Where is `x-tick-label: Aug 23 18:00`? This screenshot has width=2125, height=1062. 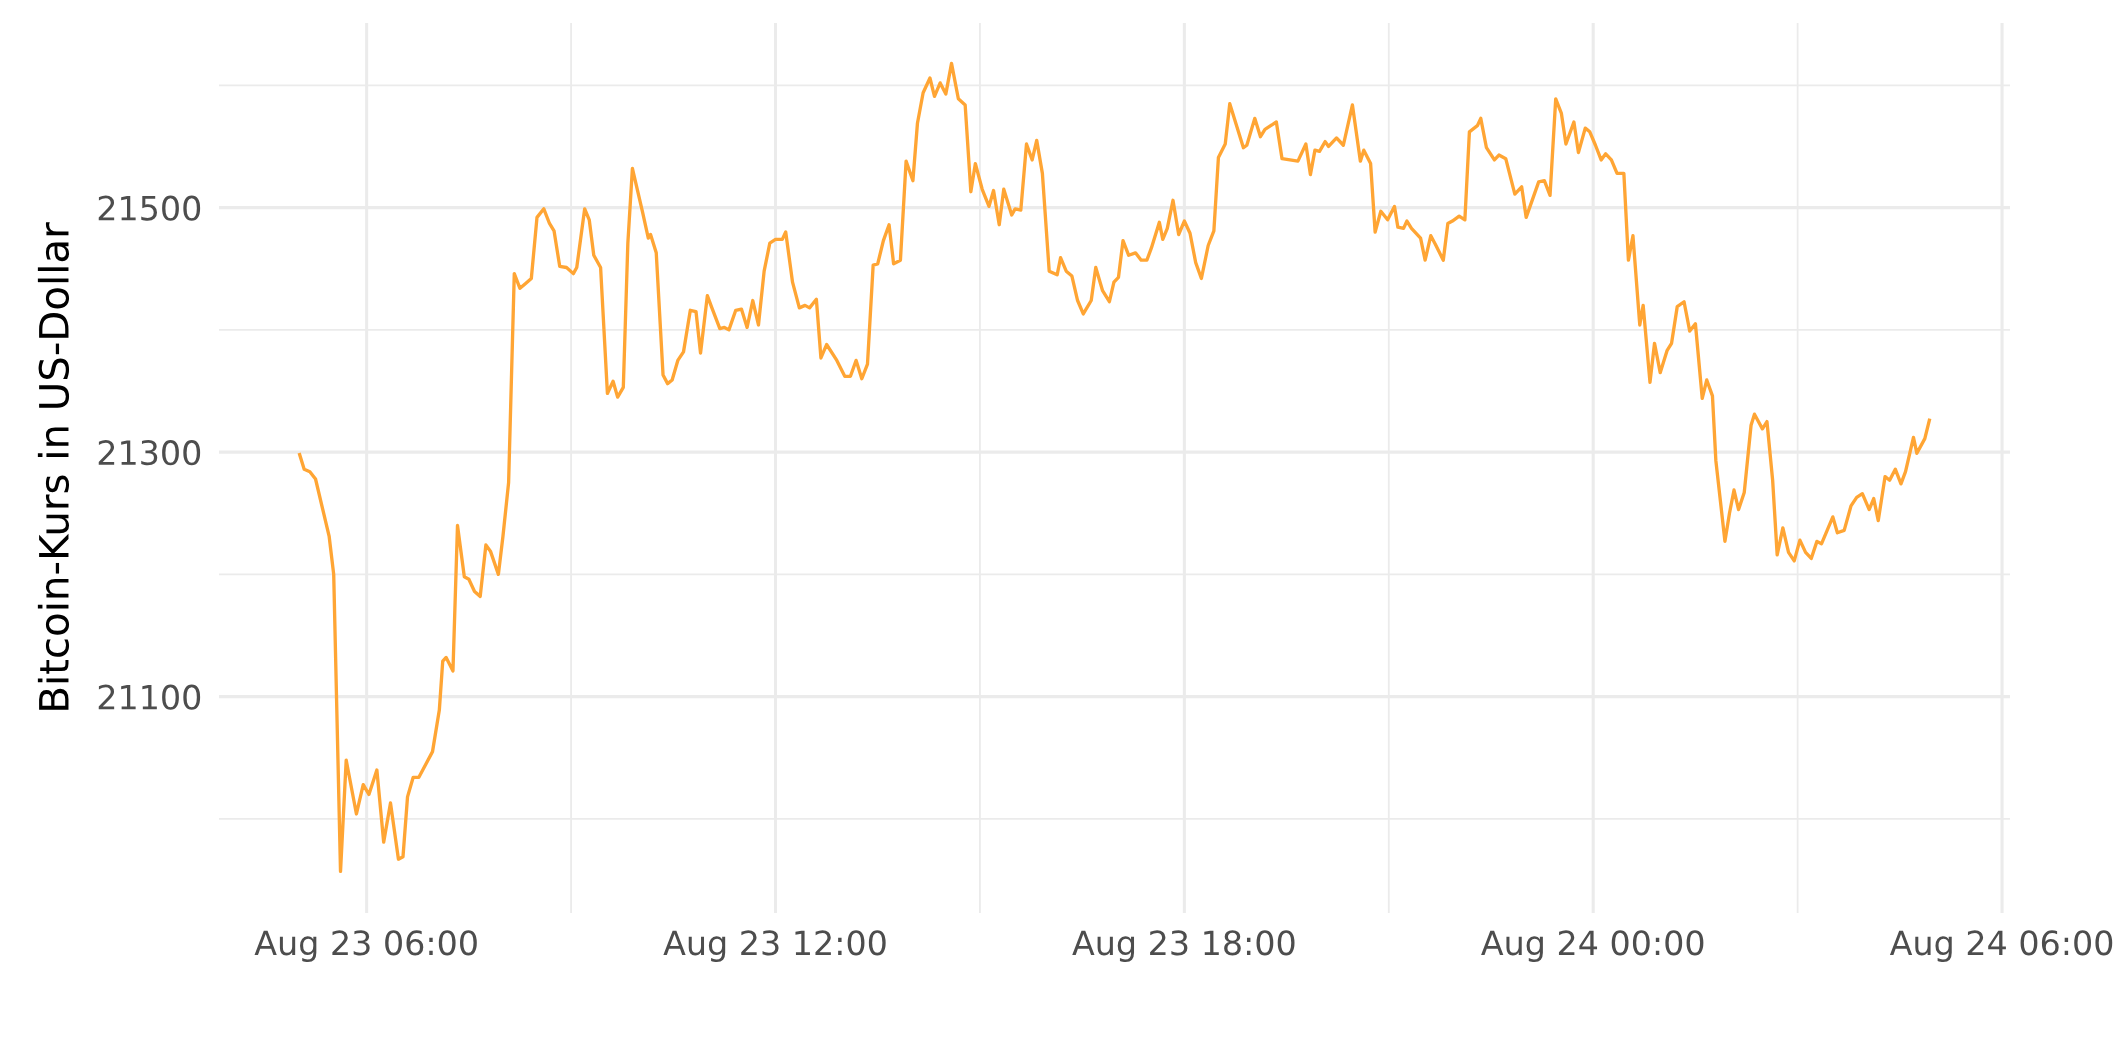
x-tick-label: Aug 23 18:00 is located at coordinates (1183, 946).